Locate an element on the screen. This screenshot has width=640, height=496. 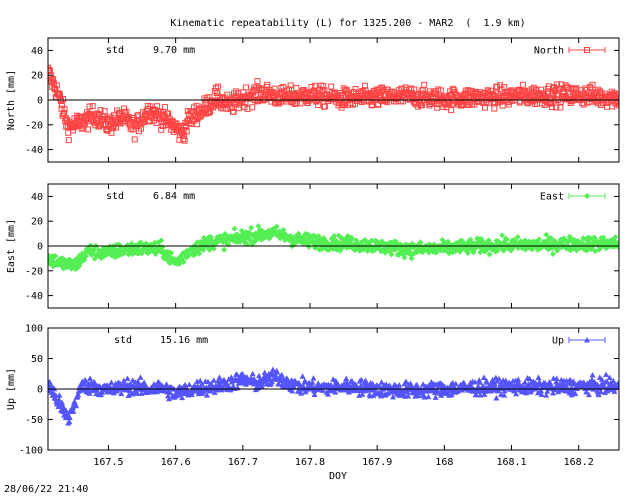
up-ytick-label: 50 is located at coordinates (37, 359).